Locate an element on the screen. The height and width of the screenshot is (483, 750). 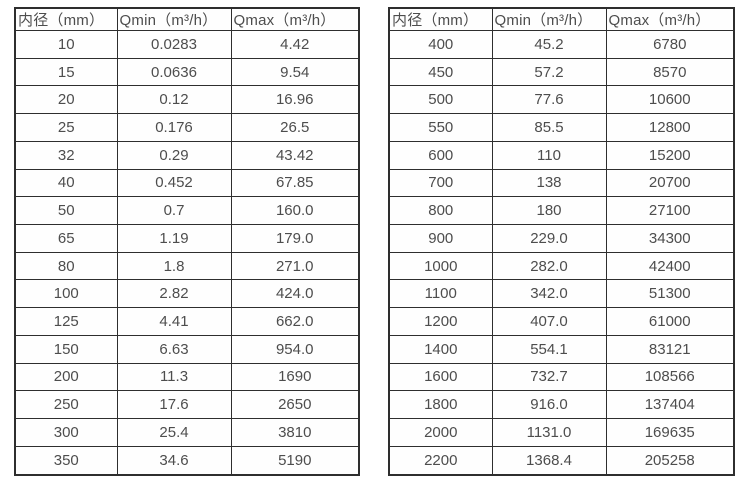
table-cell: 1600 is located at coordinates (440, 377).